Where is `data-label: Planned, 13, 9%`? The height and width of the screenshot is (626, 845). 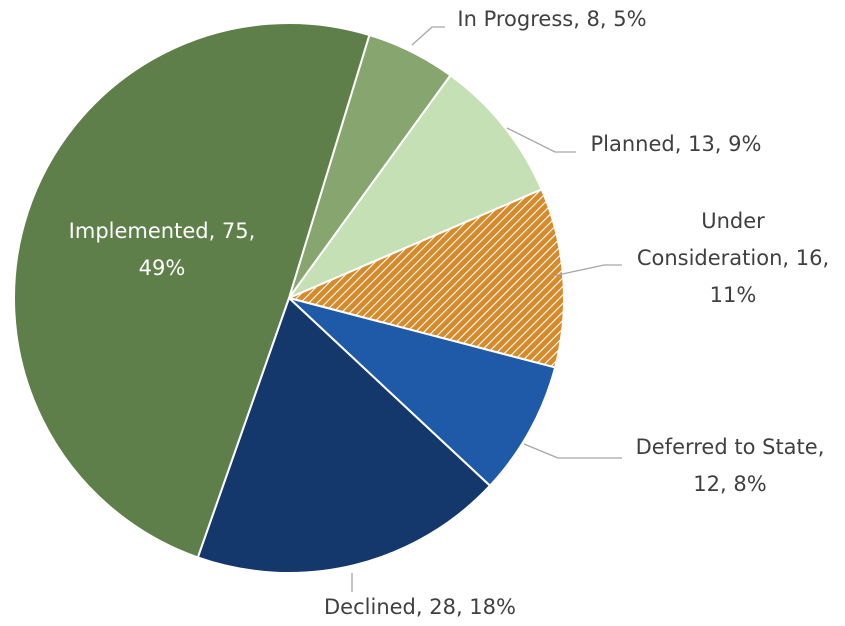 data-label: Planned, 13, 9% is located at coordinates (676, 144).